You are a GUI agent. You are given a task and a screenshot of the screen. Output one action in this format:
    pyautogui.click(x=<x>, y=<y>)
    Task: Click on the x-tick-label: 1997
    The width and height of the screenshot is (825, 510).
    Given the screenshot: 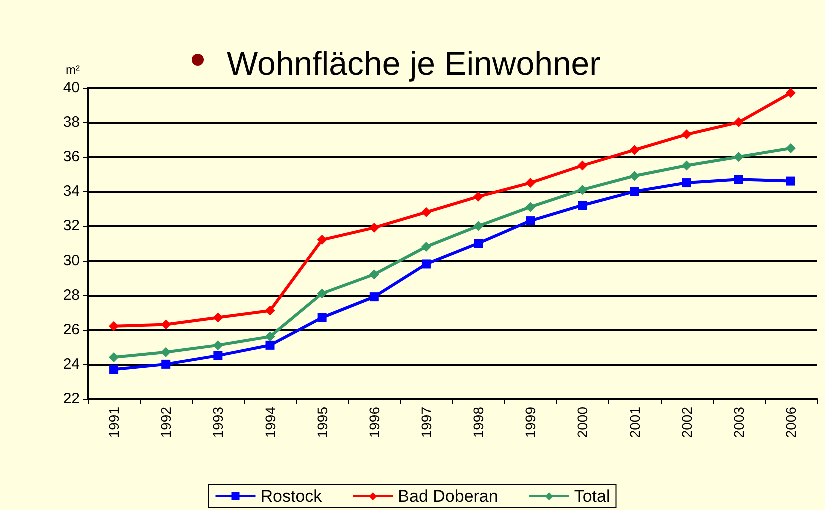 What is the action you would take?
    pyautogui.click(x=426, y=422)
    